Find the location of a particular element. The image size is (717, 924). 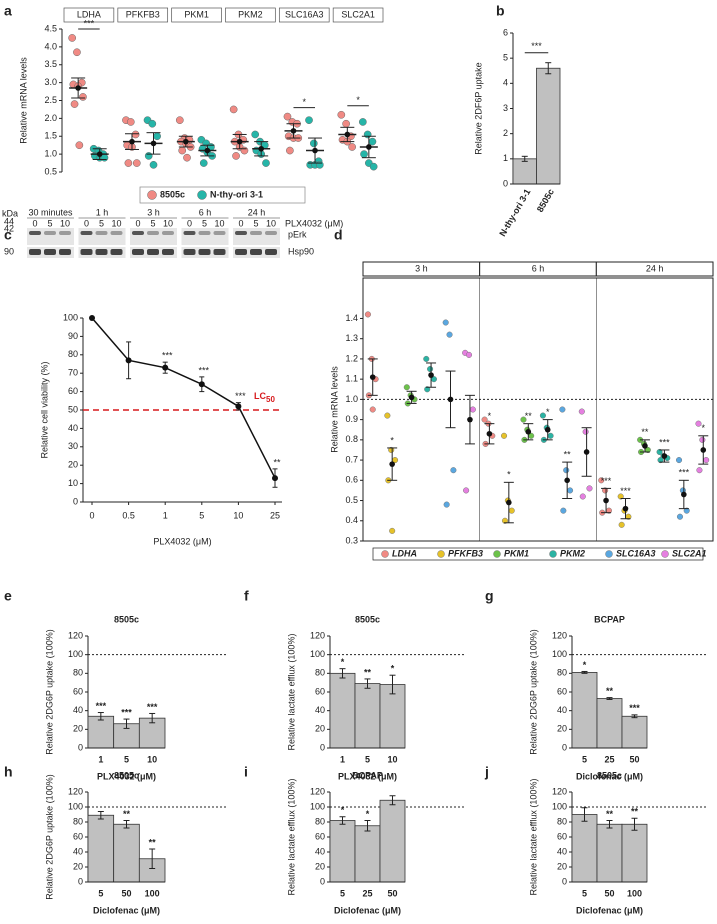

y-tick-label: 5 is located at coordinates (505, 58).